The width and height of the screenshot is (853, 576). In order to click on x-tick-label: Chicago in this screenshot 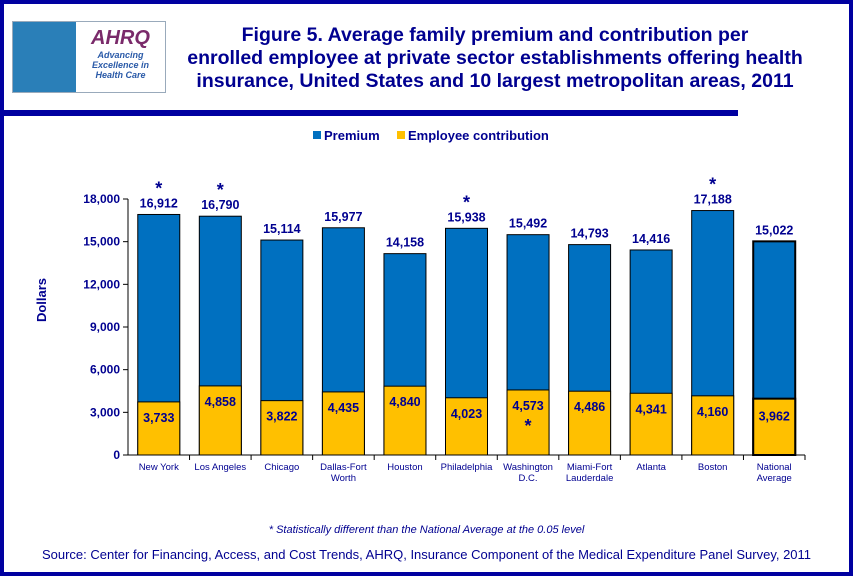, I will do `click(281, 467)`.